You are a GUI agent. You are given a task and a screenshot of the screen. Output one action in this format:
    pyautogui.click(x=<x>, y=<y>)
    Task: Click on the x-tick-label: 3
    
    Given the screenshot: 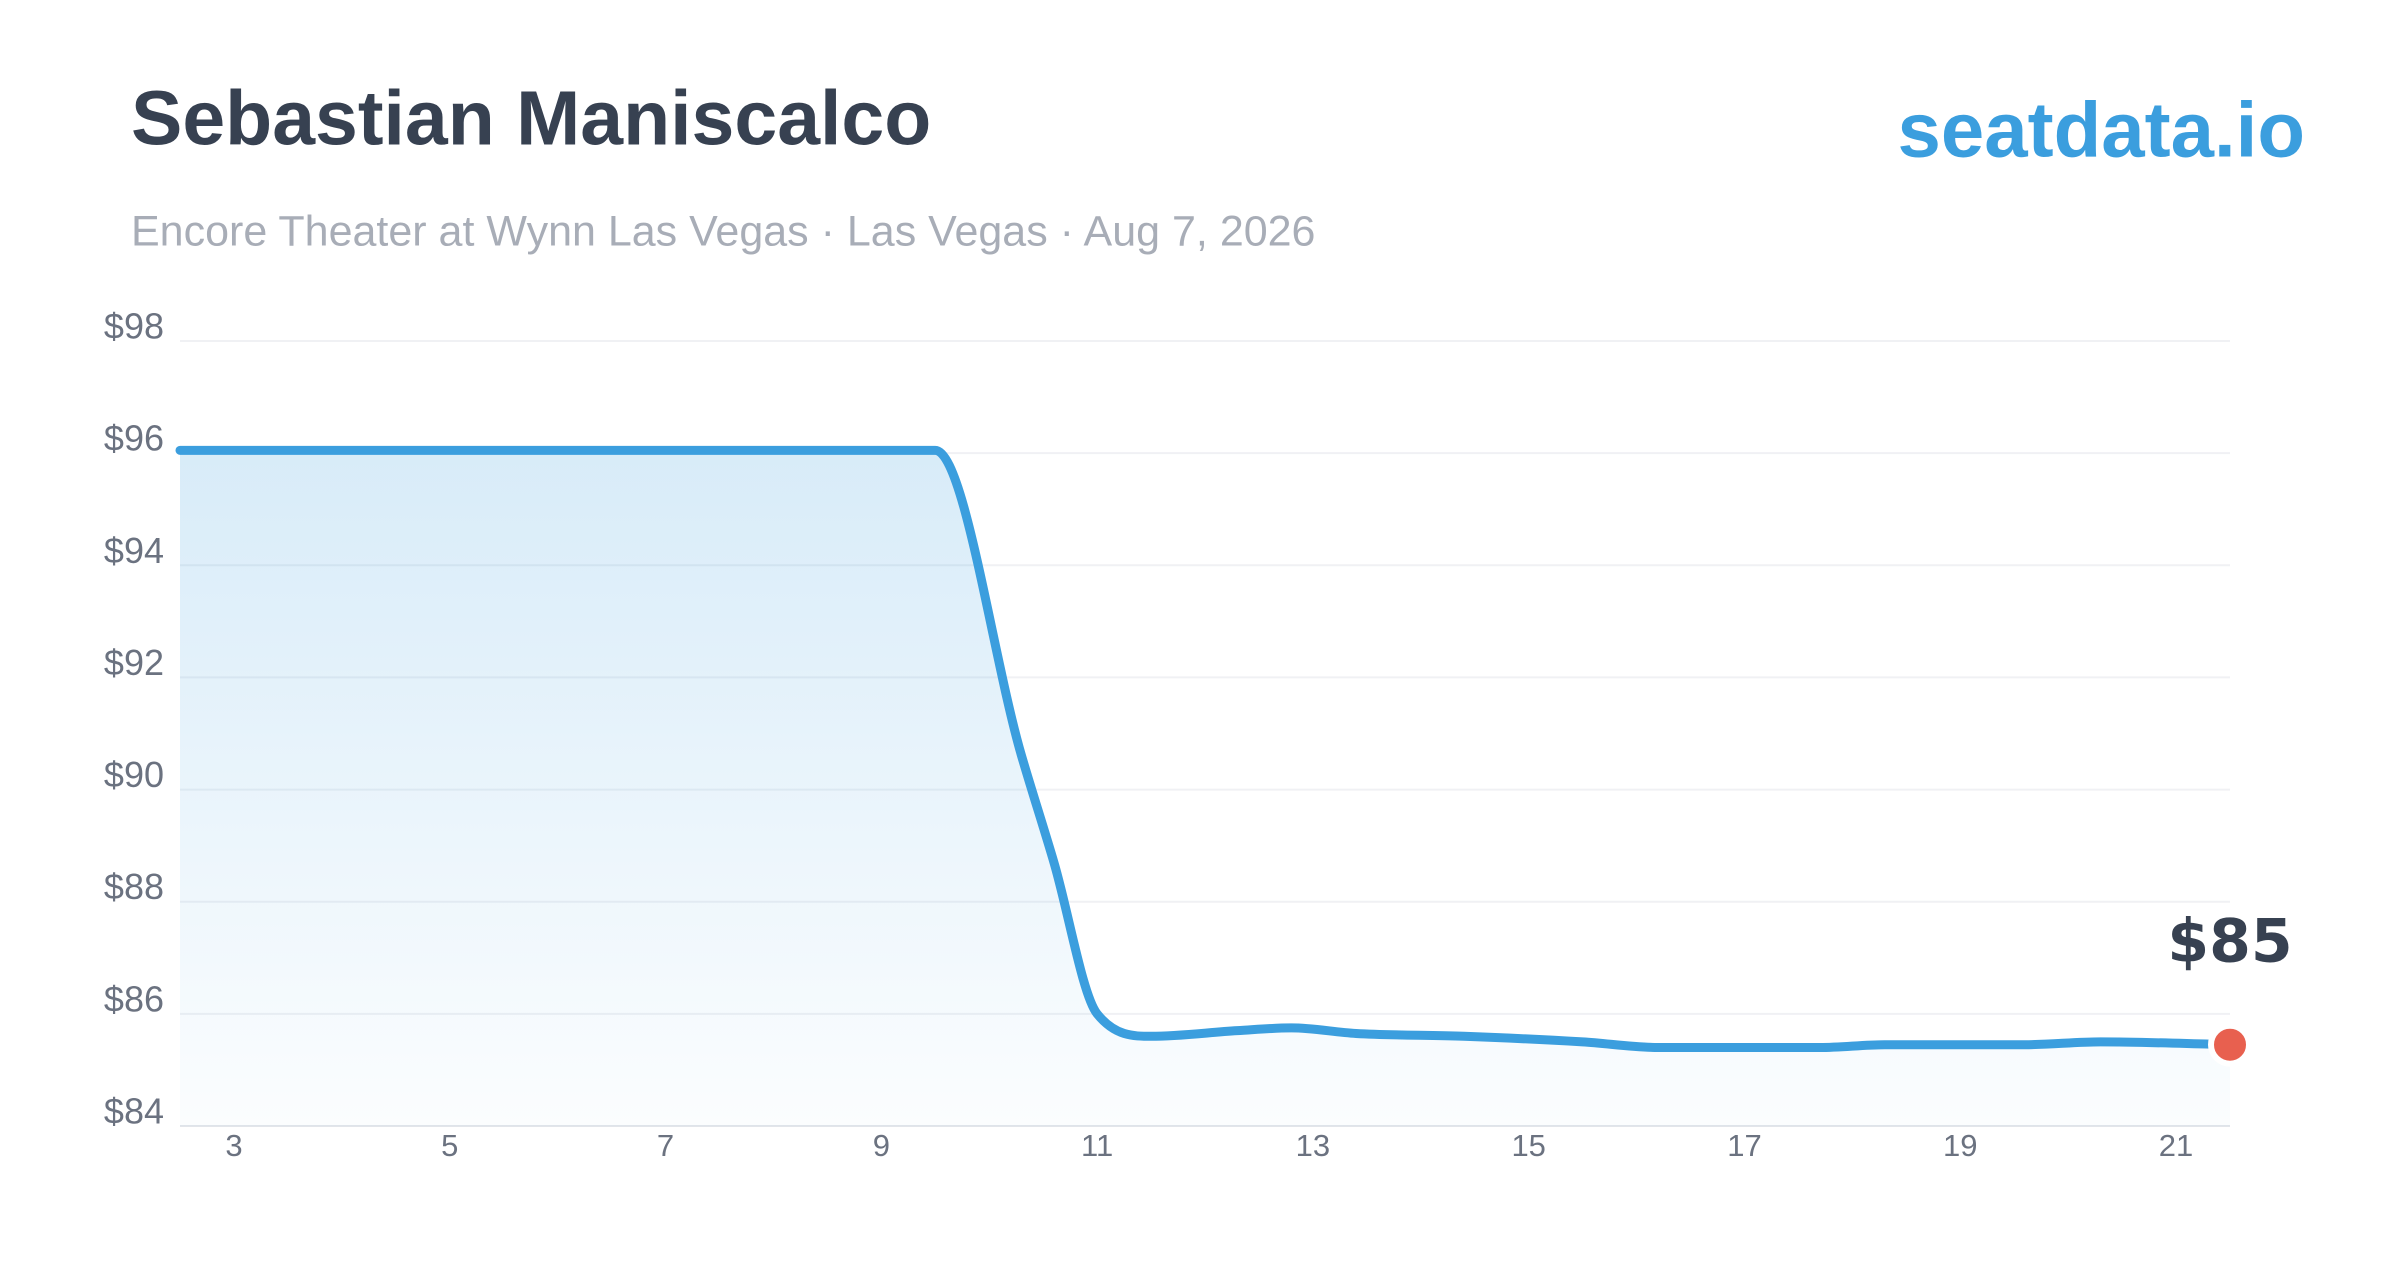 What is the action you would take?
    pyautogui.click(x=233, y=1145)
    